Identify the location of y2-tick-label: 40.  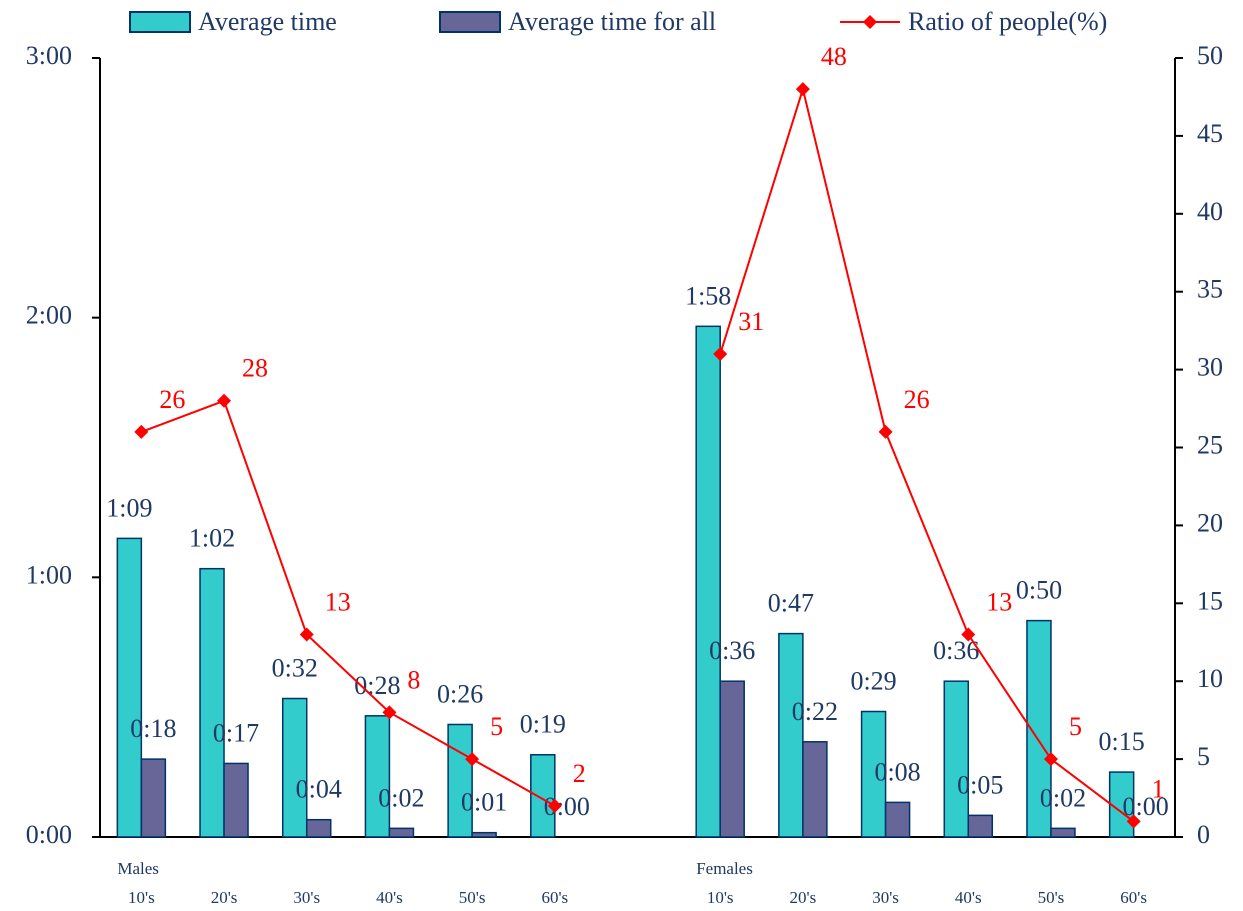
(1210, 211).